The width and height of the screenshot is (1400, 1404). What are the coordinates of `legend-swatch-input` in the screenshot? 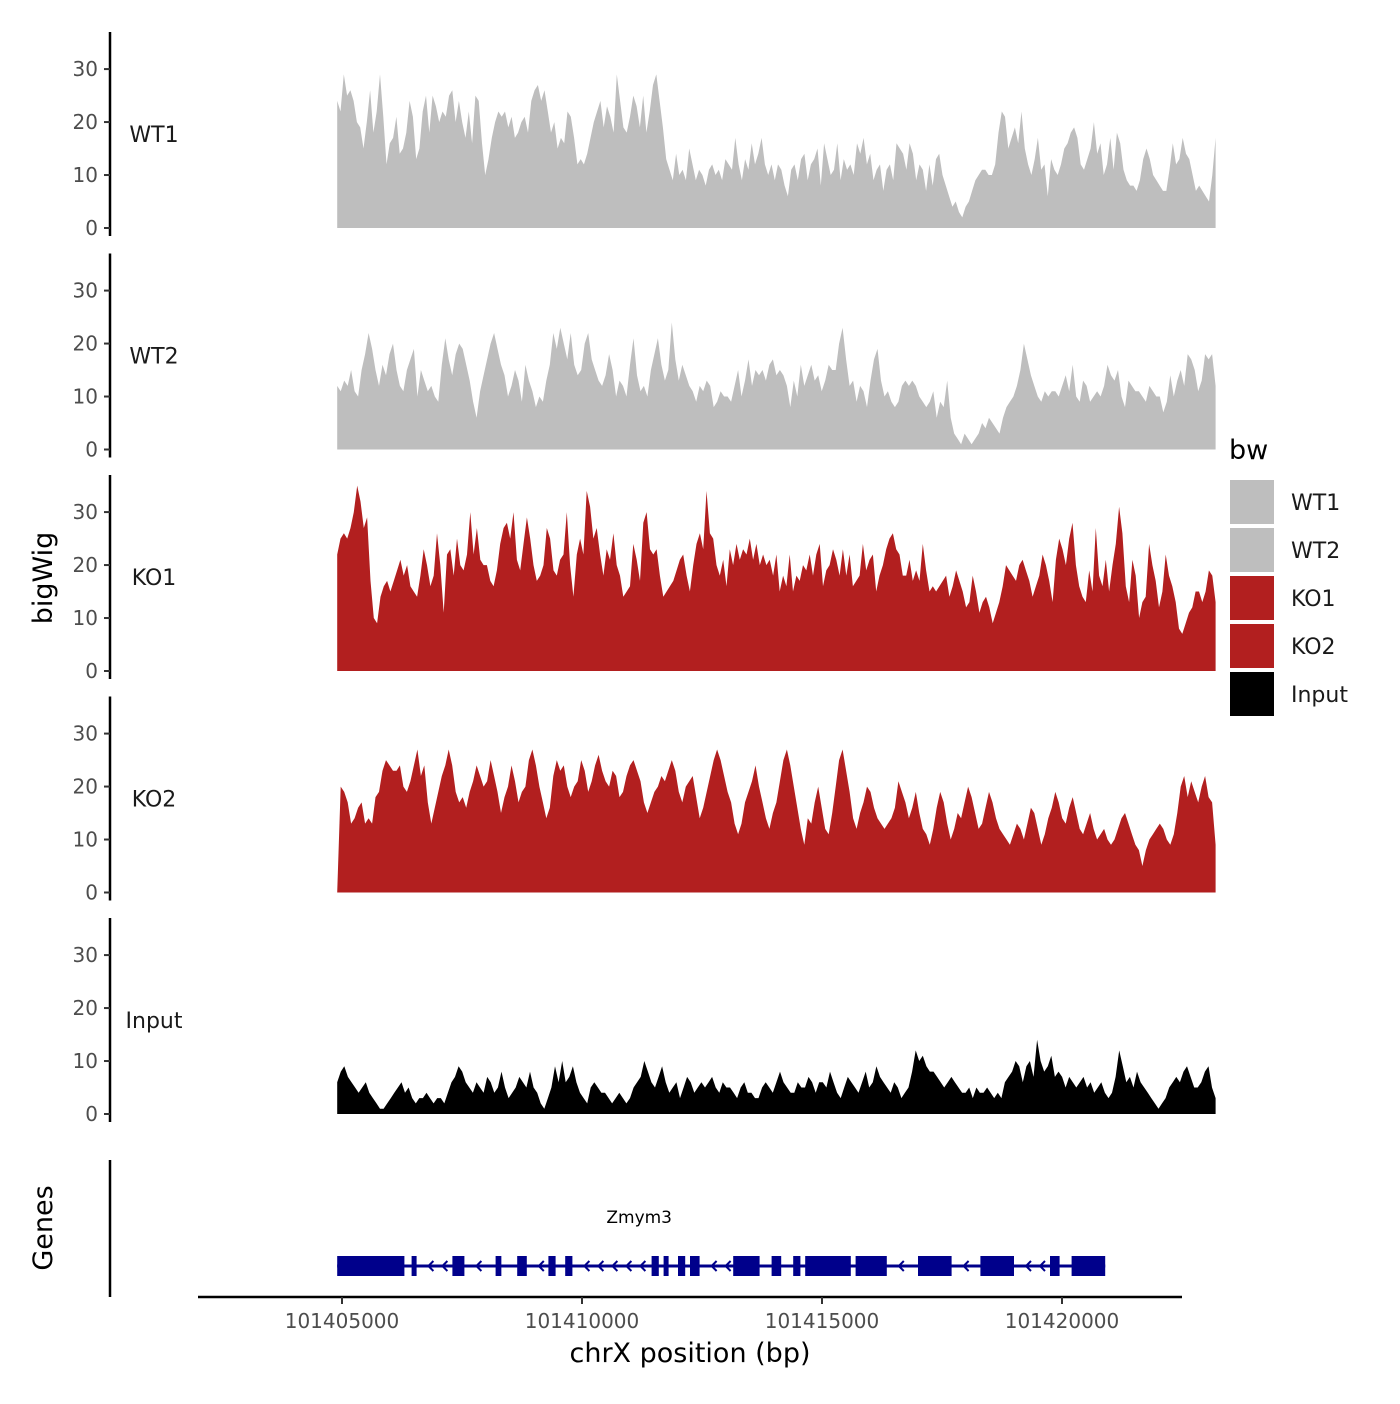 It's located at (1252, 694).